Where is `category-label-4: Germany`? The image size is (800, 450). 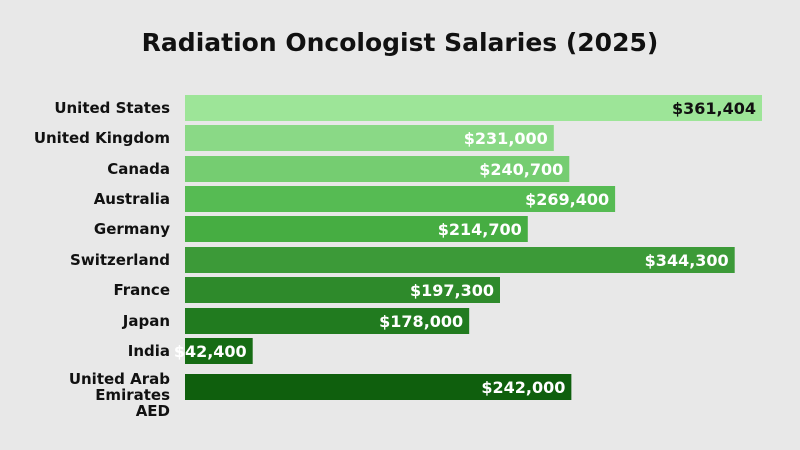 category-label-4: Germany is located at coordinates (132, 229).